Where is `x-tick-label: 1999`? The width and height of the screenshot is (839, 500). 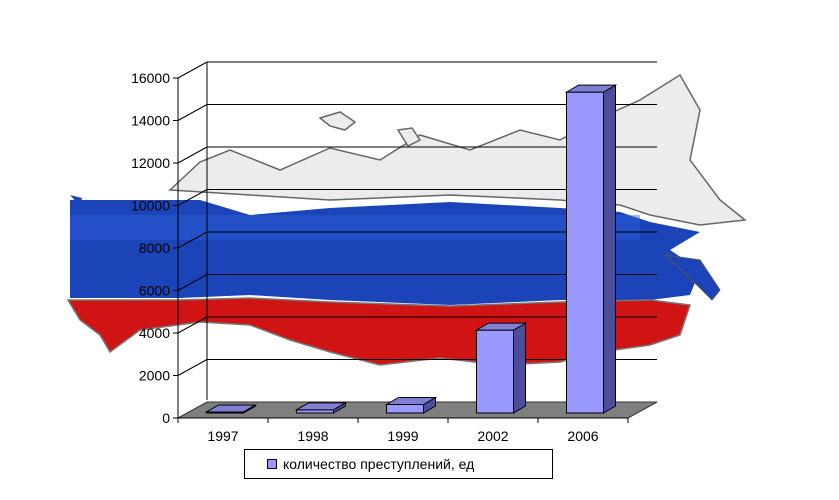 x-tick-label: 1999 is located at coordinates (402, 436).